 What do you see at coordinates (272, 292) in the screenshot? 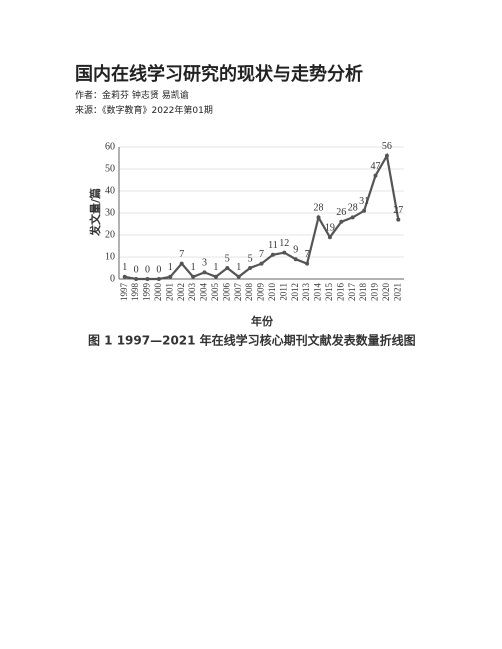
I see `x-tick-label: 2010` at bounding box center [272, 292].